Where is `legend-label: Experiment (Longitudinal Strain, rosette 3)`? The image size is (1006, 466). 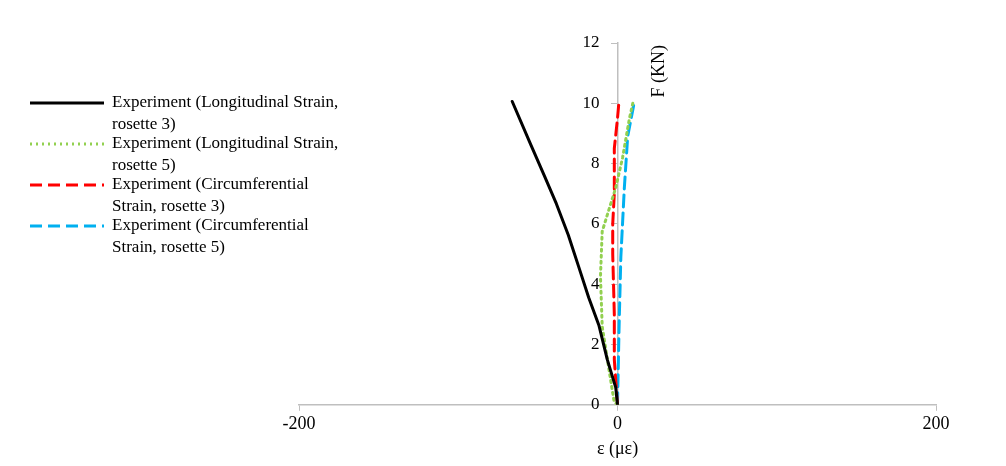 legend-label: Experiment (Longitudinal Strain, rosette 3) is located at coordinates (225, 113).